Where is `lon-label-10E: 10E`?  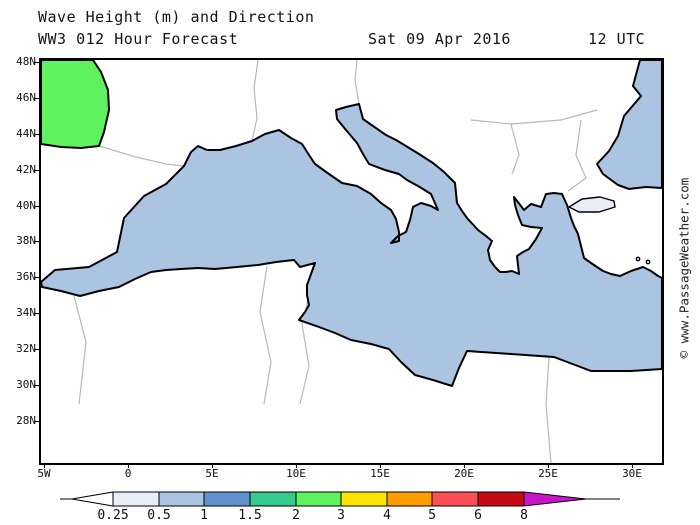
lon-label-10E: 10E is located at coordinates (296, 473).